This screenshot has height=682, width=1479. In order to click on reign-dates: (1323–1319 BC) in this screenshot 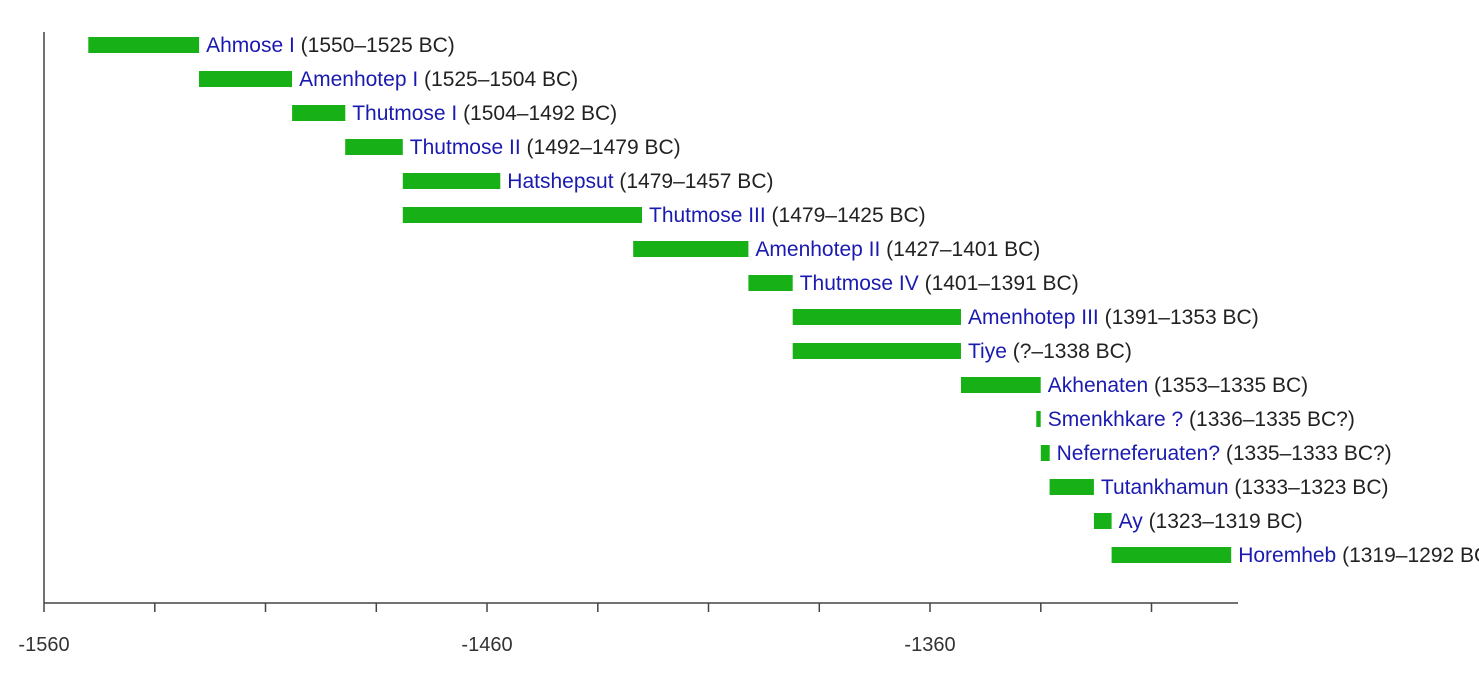, I will do `click(1223, 521)`.